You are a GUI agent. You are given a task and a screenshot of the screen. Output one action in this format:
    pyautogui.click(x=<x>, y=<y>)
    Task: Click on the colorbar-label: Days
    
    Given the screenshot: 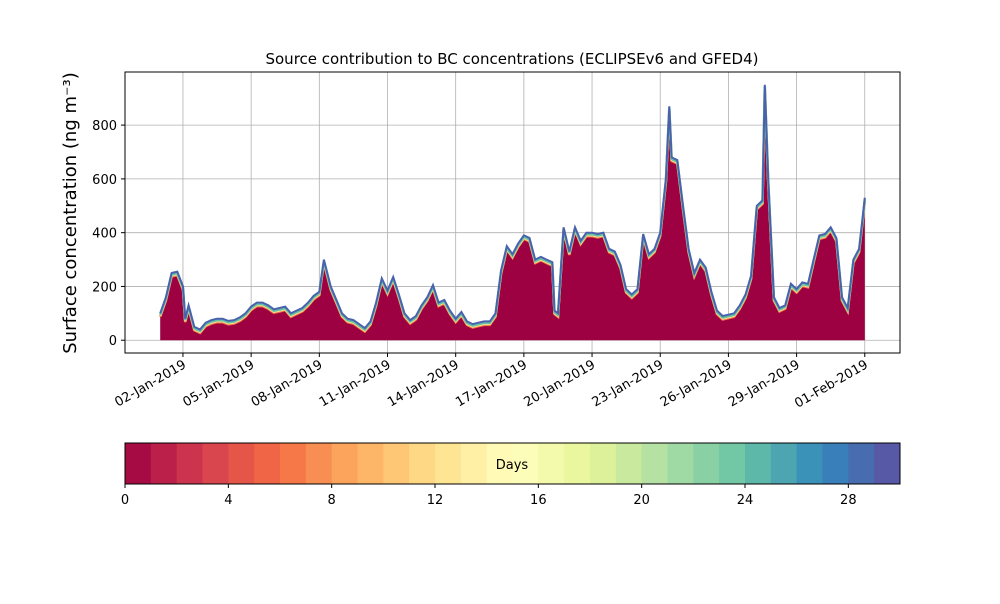 What is the action you would take?
    pyautogui.click(x=512, y=465)
    